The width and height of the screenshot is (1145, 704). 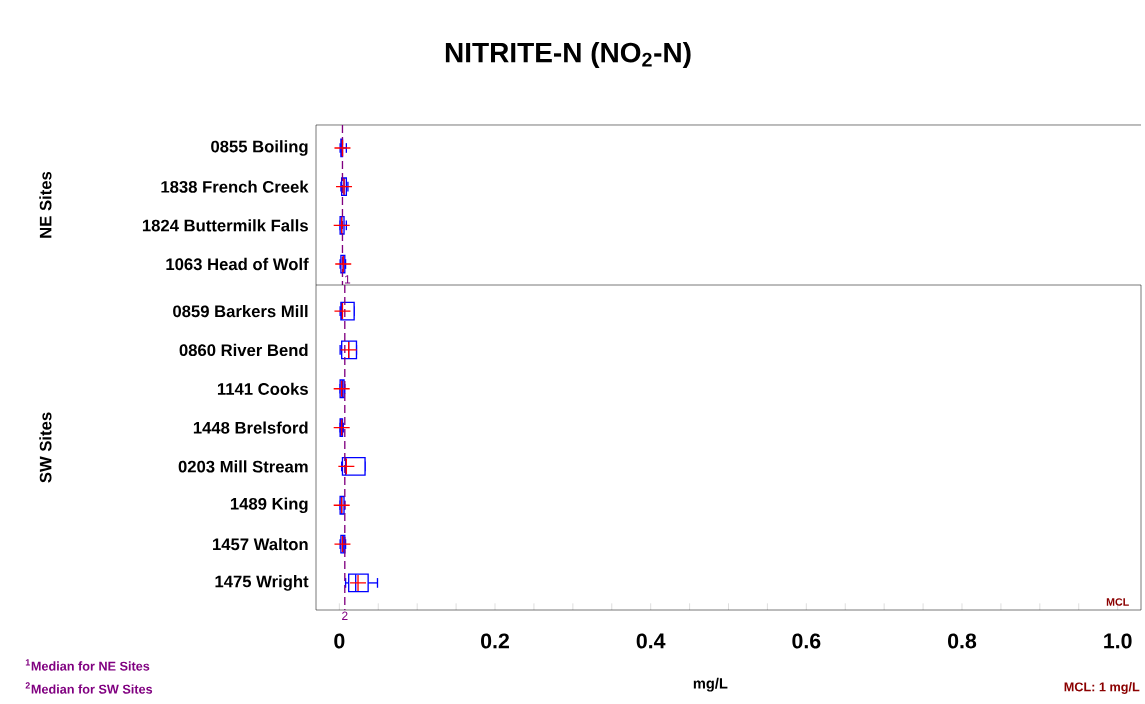 What do you see at coordinates (339, 641) in the screenshot?
I see `x-tick-label: 0` at bounding box center [339, 641].